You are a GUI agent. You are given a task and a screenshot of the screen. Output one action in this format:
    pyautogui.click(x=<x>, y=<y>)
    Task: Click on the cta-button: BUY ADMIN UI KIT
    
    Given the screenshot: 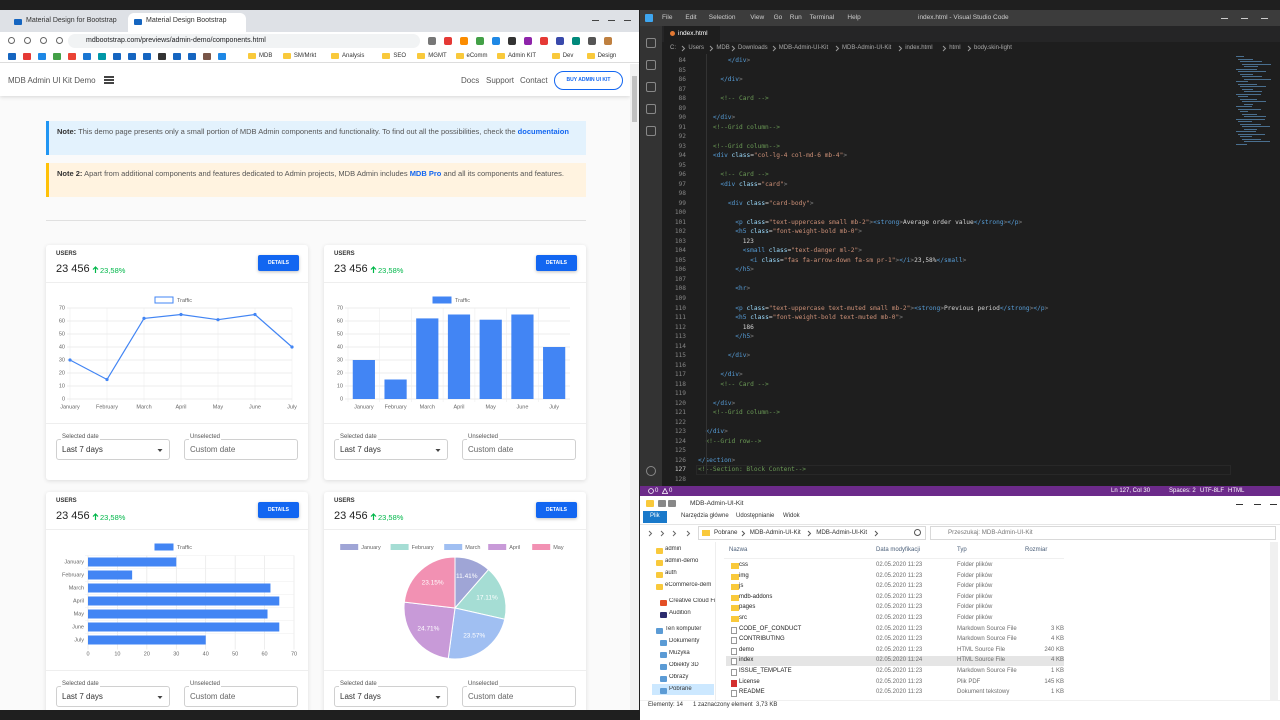 What is the action you would take?
    pyautogui.click(x=588, y=80)
    